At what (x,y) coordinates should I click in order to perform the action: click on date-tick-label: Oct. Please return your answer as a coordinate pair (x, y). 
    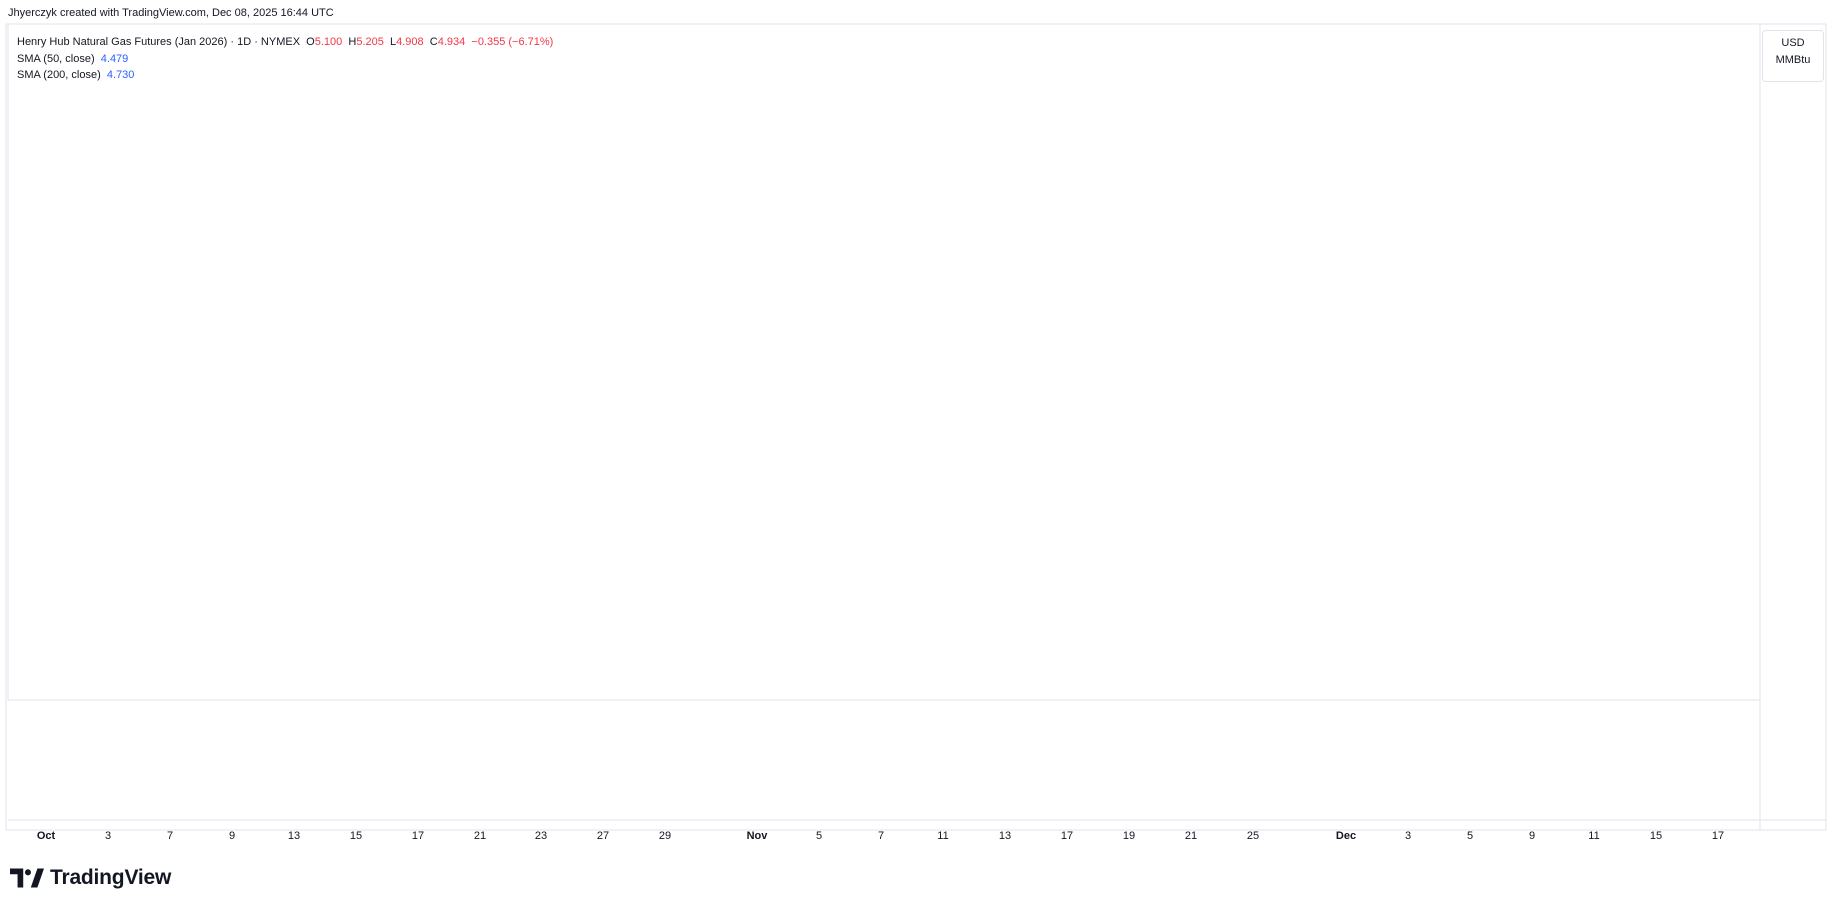
    Looking at the image, I should click on (46, 836).